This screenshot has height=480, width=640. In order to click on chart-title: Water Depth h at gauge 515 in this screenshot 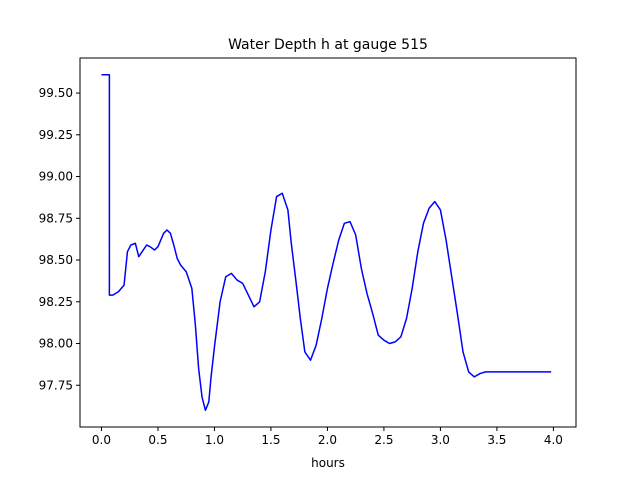, I will do `click(328, 45)`.